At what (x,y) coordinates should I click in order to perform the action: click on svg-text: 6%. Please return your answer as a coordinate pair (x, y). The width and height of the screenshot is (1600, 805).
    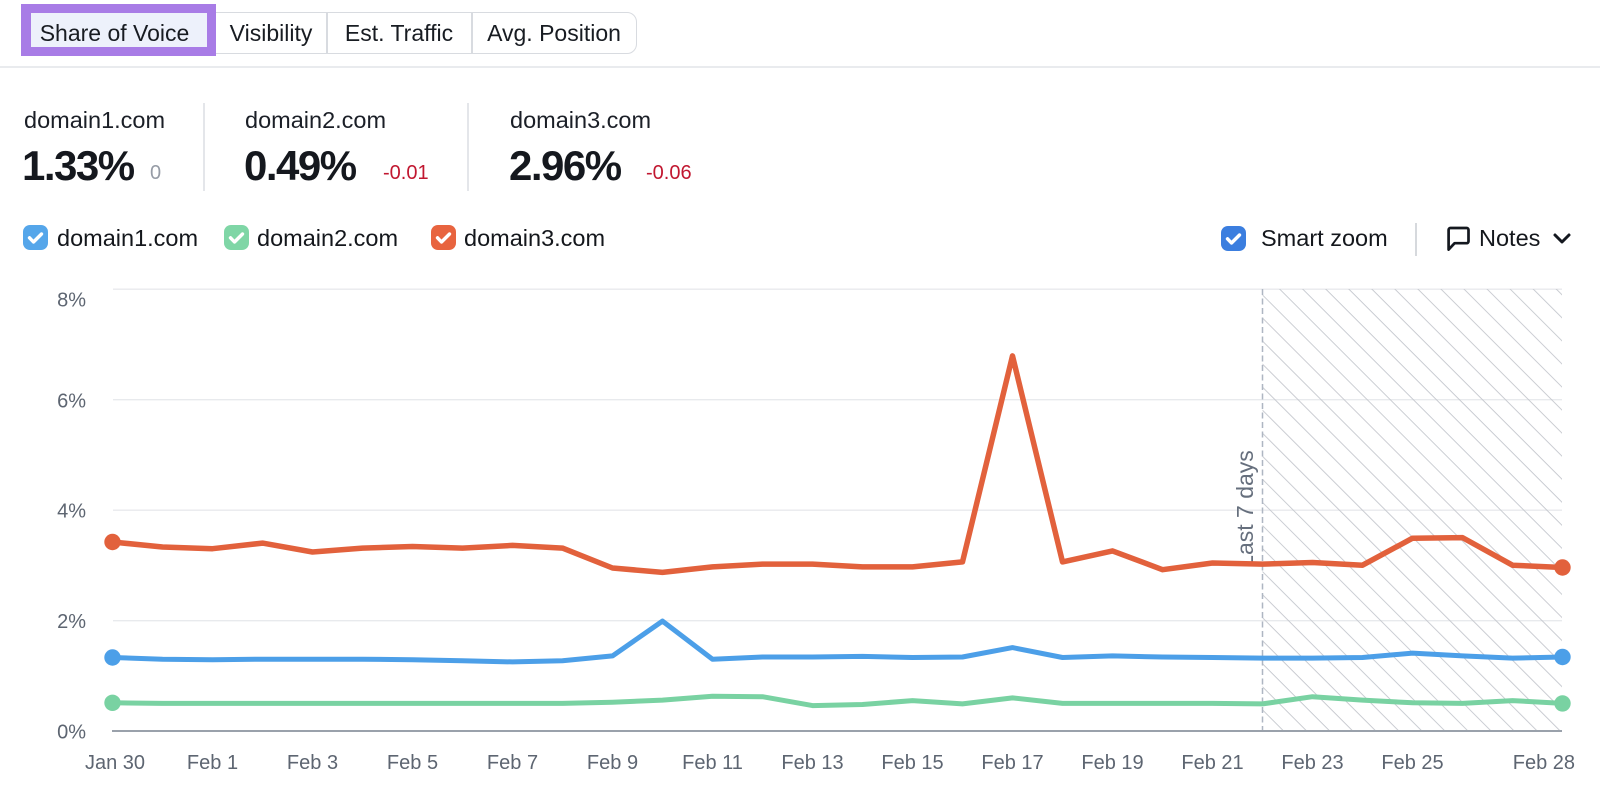
    Looking at the image, I should click on (71, 401).